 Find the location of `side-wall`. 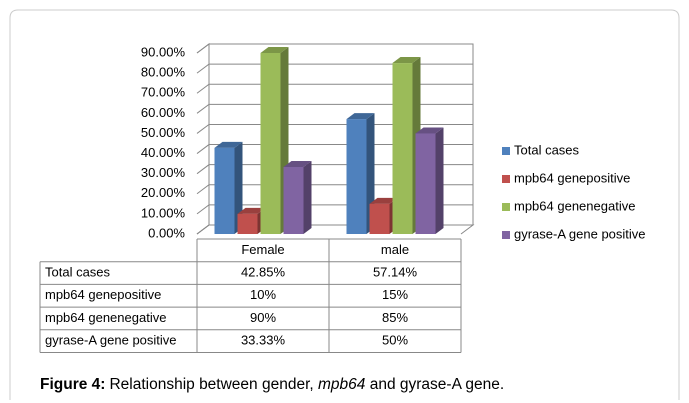

side-wall is located at coordinates (203, 139).